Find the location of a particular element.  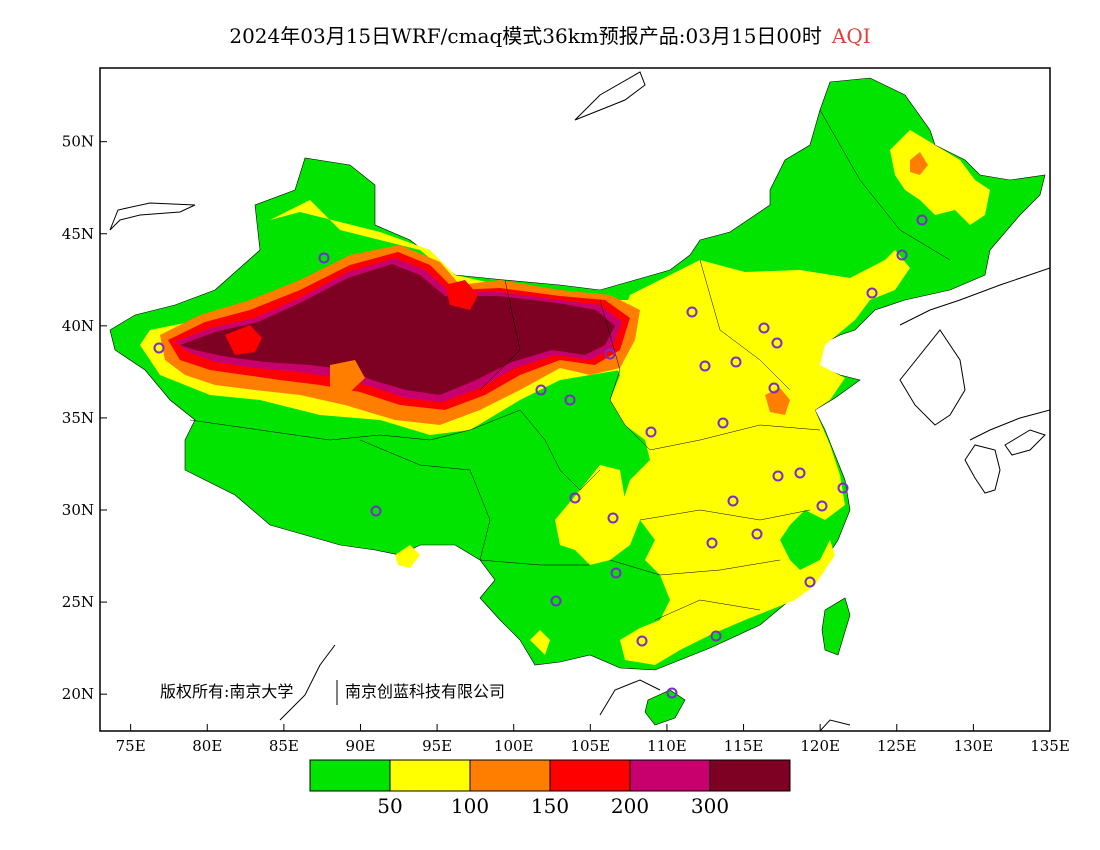

aqi-legend: 50 100 150 200 300 is located at coordinates (550, 788).